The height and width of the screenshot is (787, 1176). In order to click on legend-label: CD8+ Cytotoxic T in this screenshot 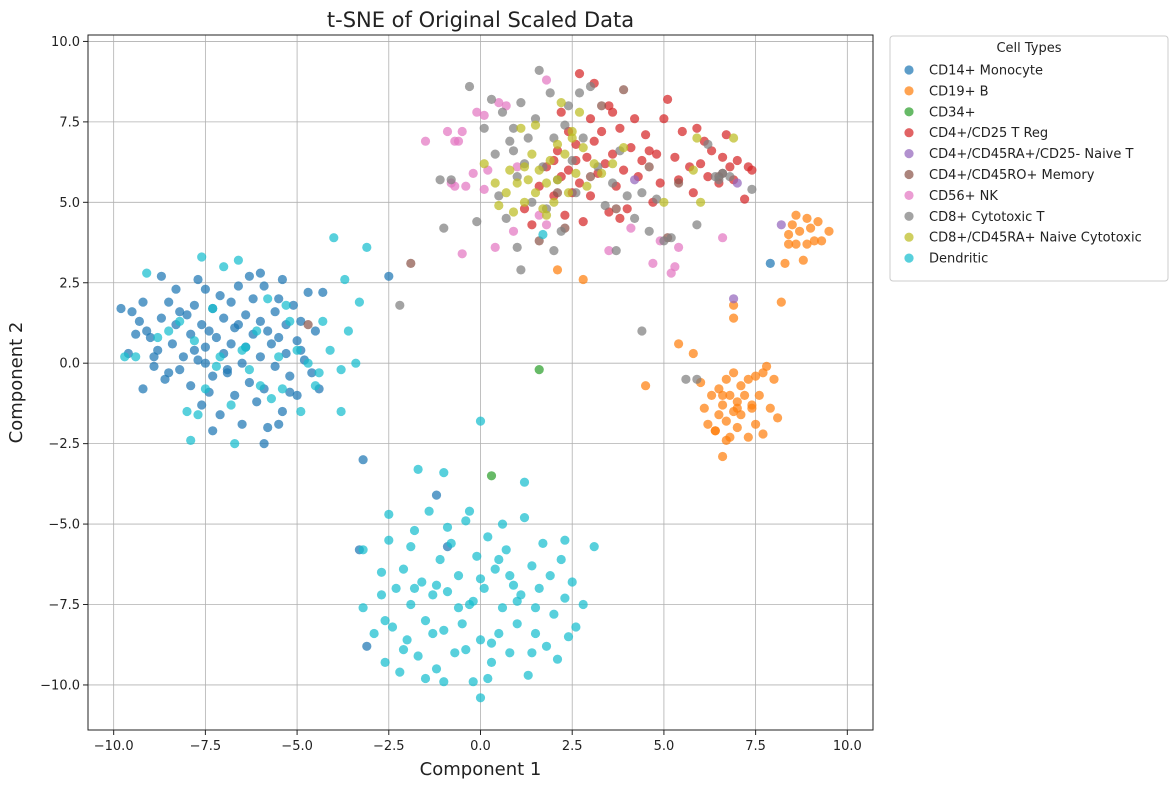, I will do `click(986, 217)`.